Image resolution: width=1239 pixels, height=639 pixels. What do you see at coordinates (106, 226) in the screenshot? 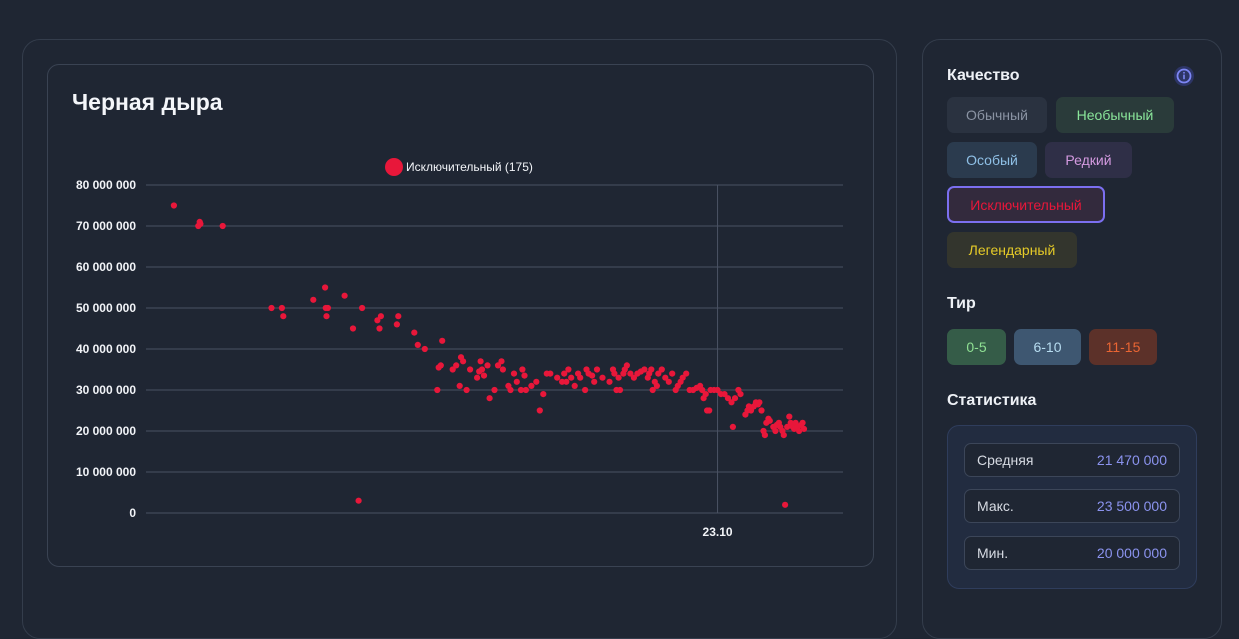
I see `y-tick-label: 70 000 000` at bounding box center [106, 226].